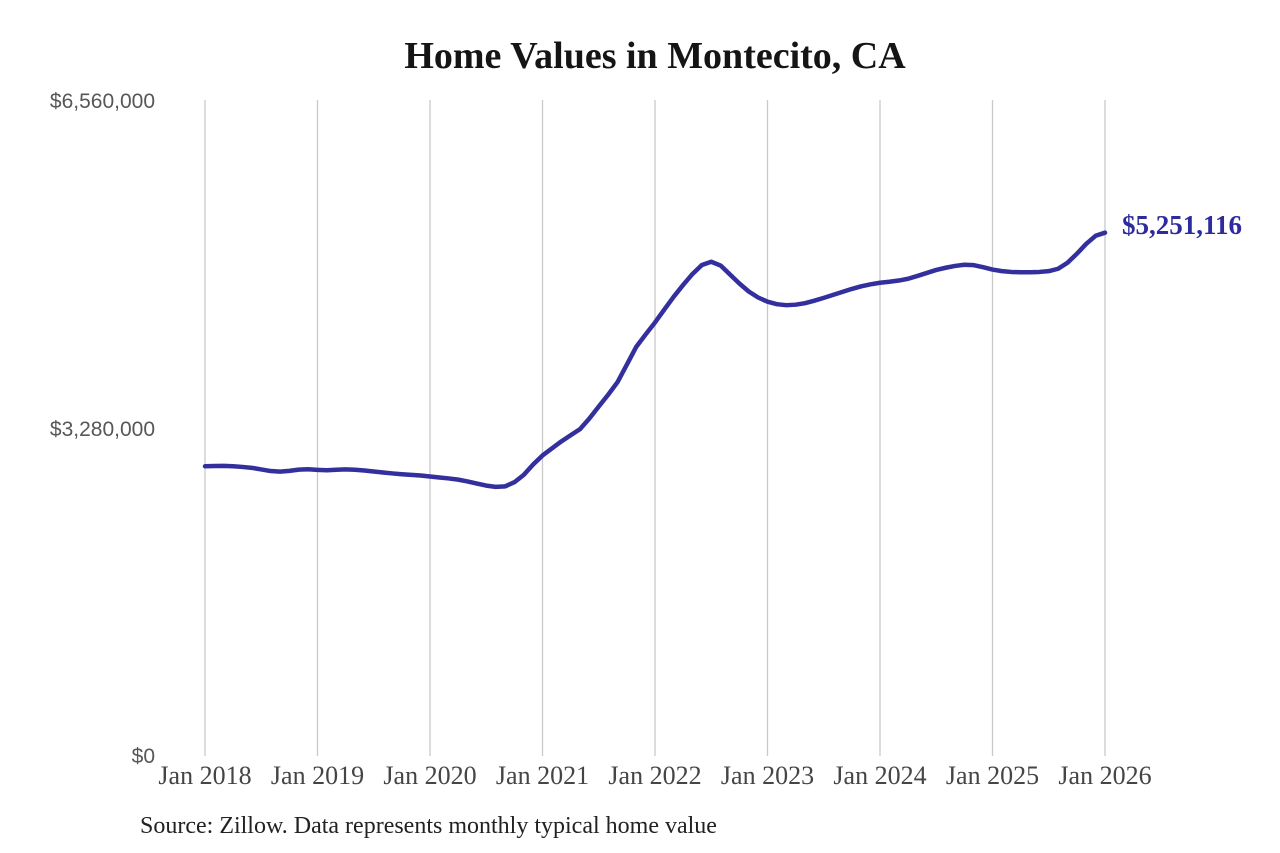 Image resolution: width=1280 pixels, height=853 pixels. I want to click on y-tick-label: $0, so click(143, 756).